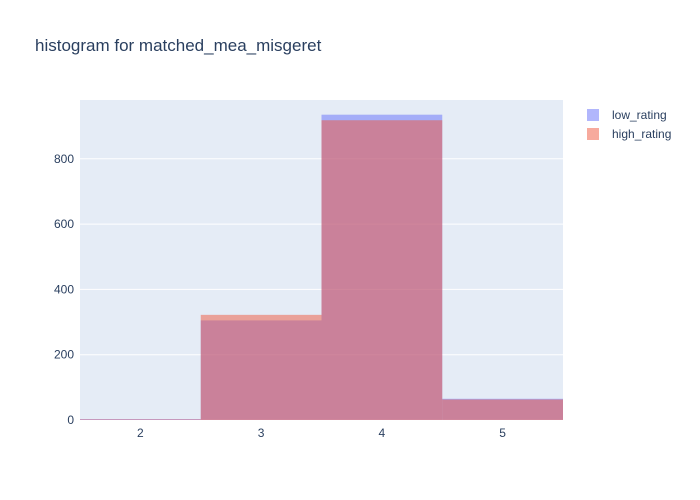  Describe the element at coordinates (70, 420) in the screenshot. I see `y-tick-label-0: 0` at that location.